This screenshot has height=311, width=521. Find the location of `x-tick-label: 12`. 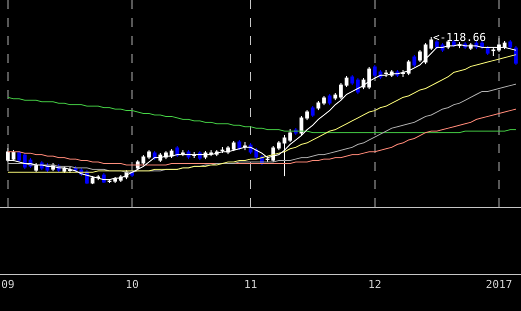

x-tick-label: 12 is located at coordinates (375, 285).